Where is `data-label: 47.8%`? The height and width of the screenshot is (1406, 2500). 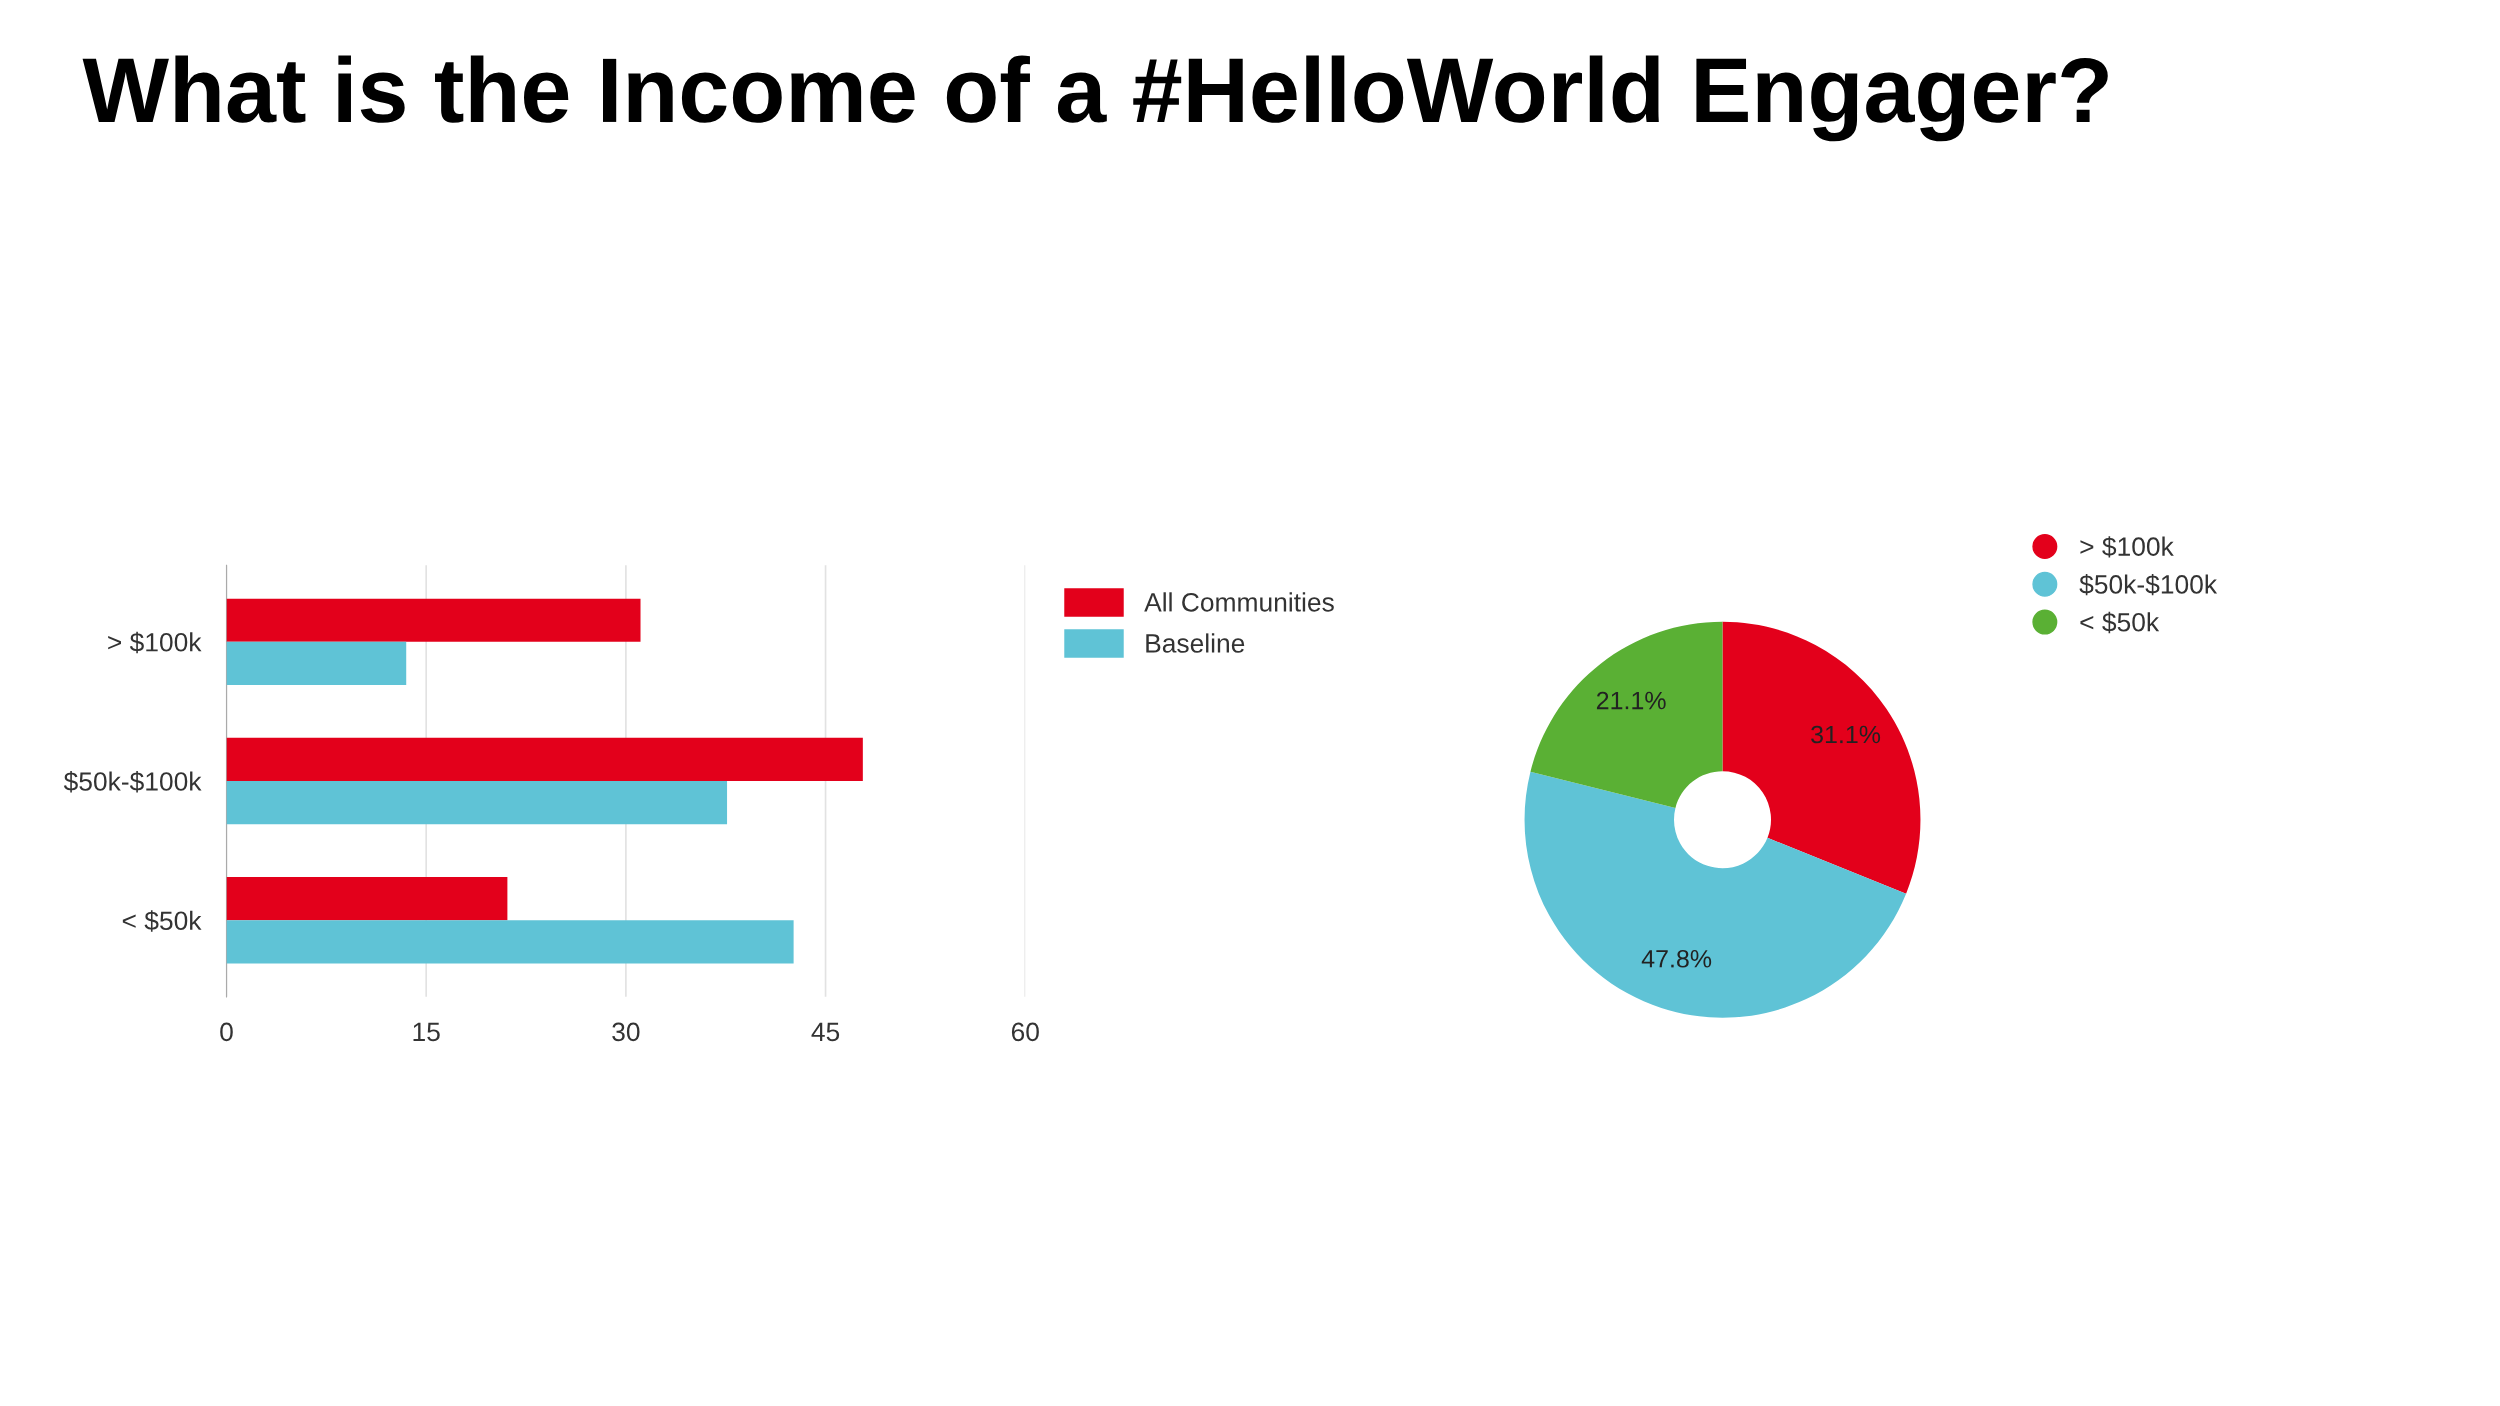
data-label: 47.8% is located at coordinates (1676, 958).